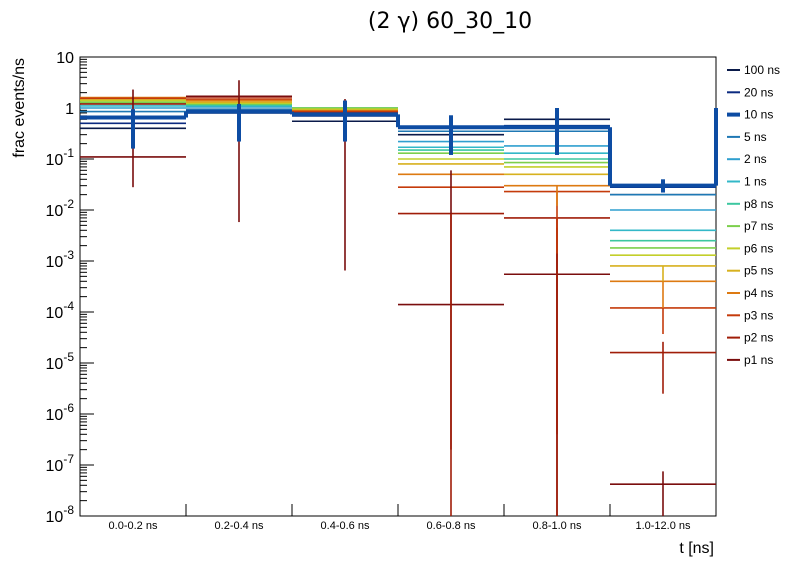 The height and width of the screenshot is (572, 796). I want to click on y-tick-label: 10⁻¹, so click(60, 157).